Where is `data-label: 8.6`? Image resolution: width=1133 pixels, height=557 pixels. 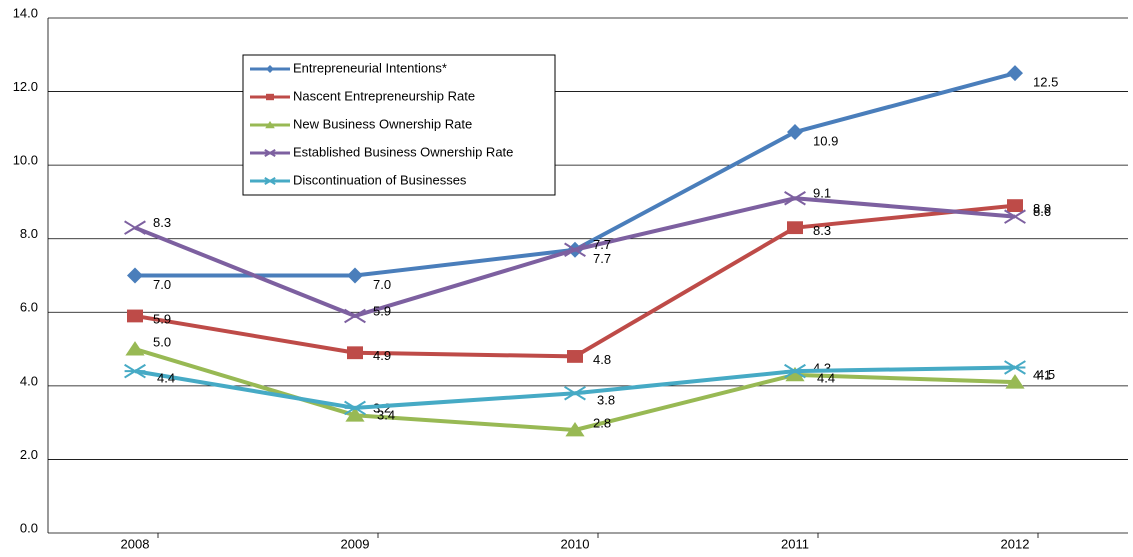 data-label: 8.6 is located at coordinates (1042, 211).